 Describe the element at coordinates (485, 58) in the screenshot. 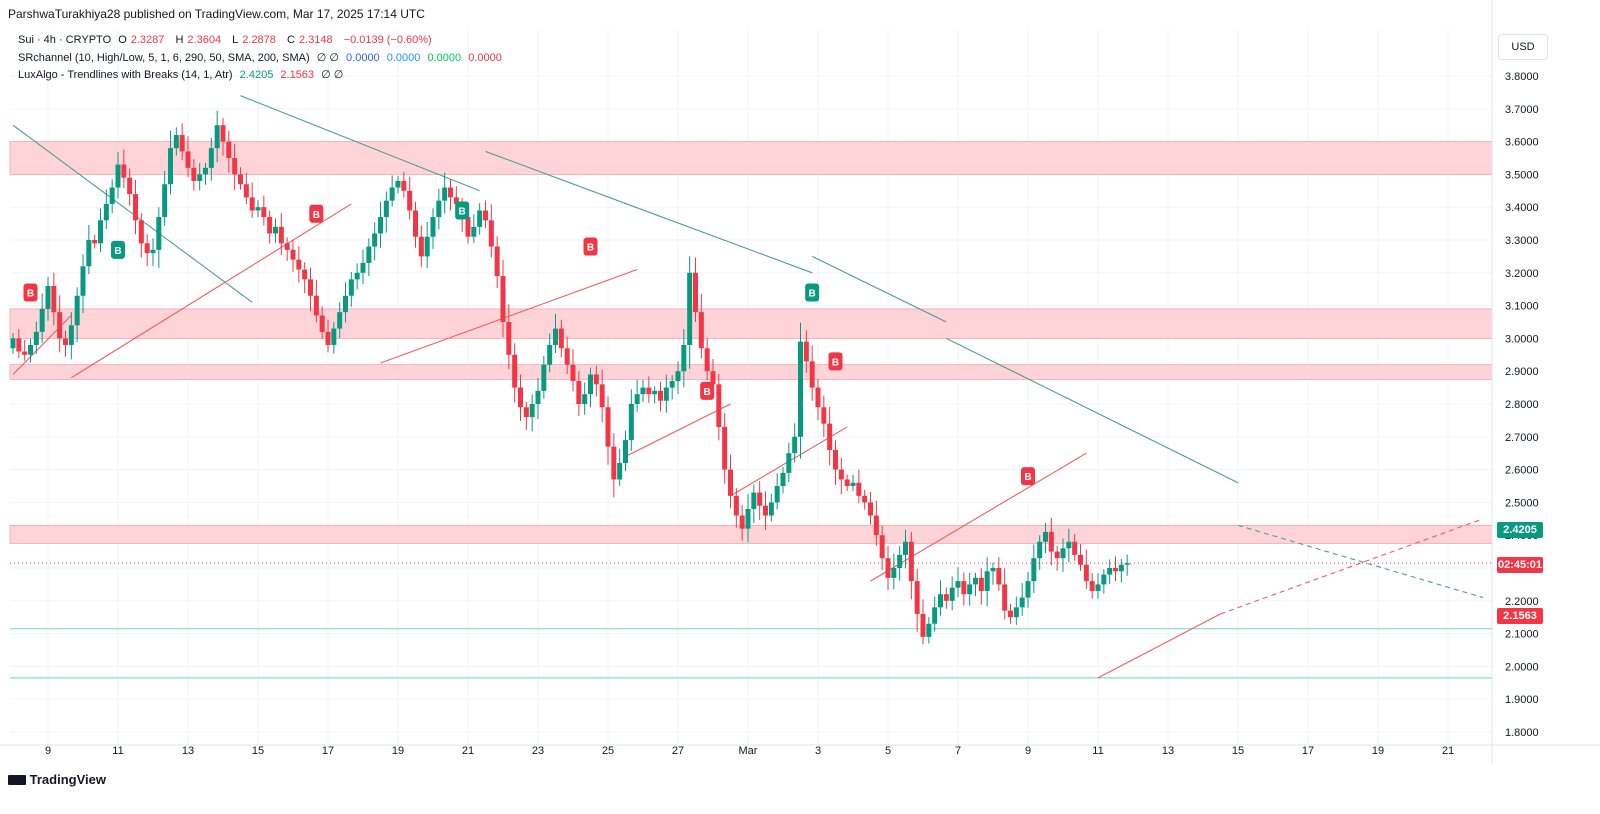

I see `srchannel-value-4: 0.0000` at that location.